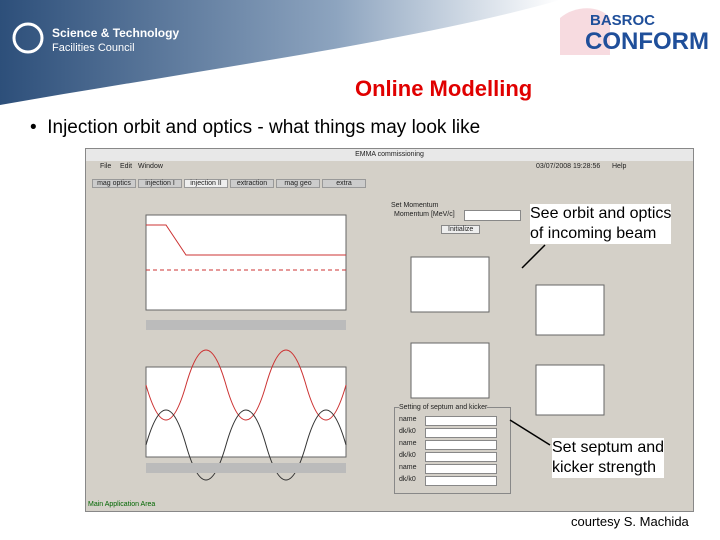 The height and width of the screenshot is (540, 720). I want to click on credit: courtesy S. Machida, so click(630, 521).